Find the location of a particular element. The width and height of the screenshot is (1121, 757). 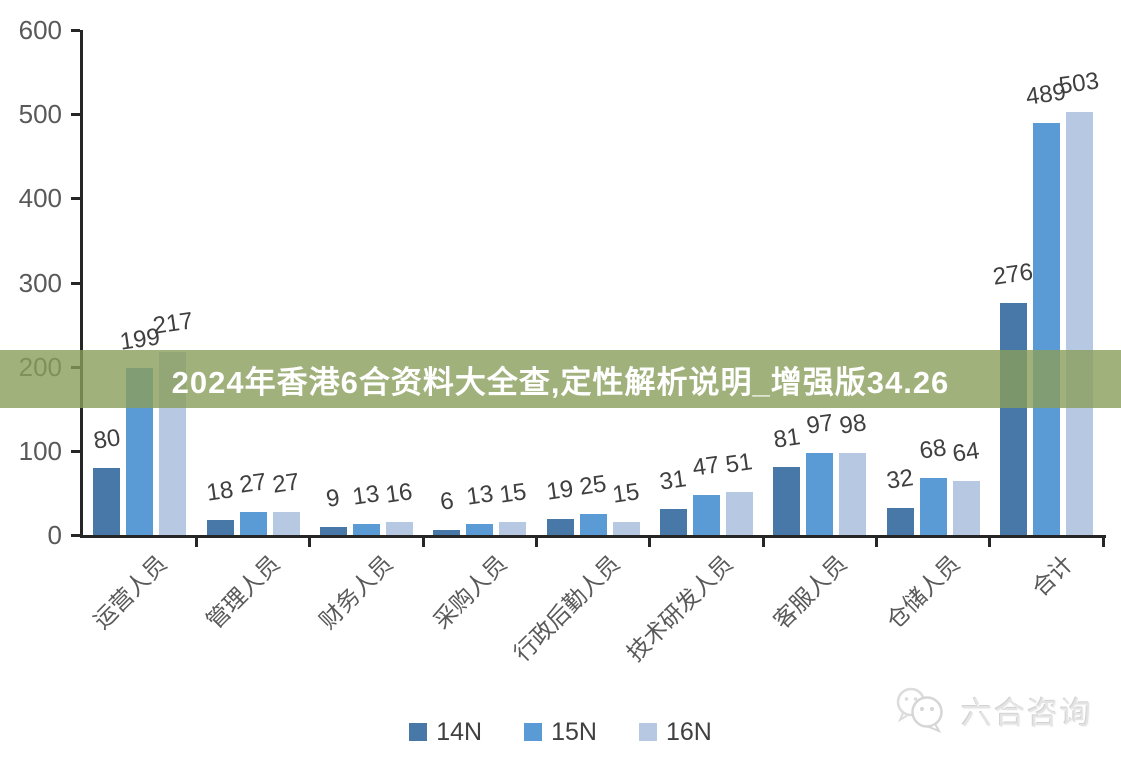

bar-16N-财务人员 is located at coordinates (399, 528).